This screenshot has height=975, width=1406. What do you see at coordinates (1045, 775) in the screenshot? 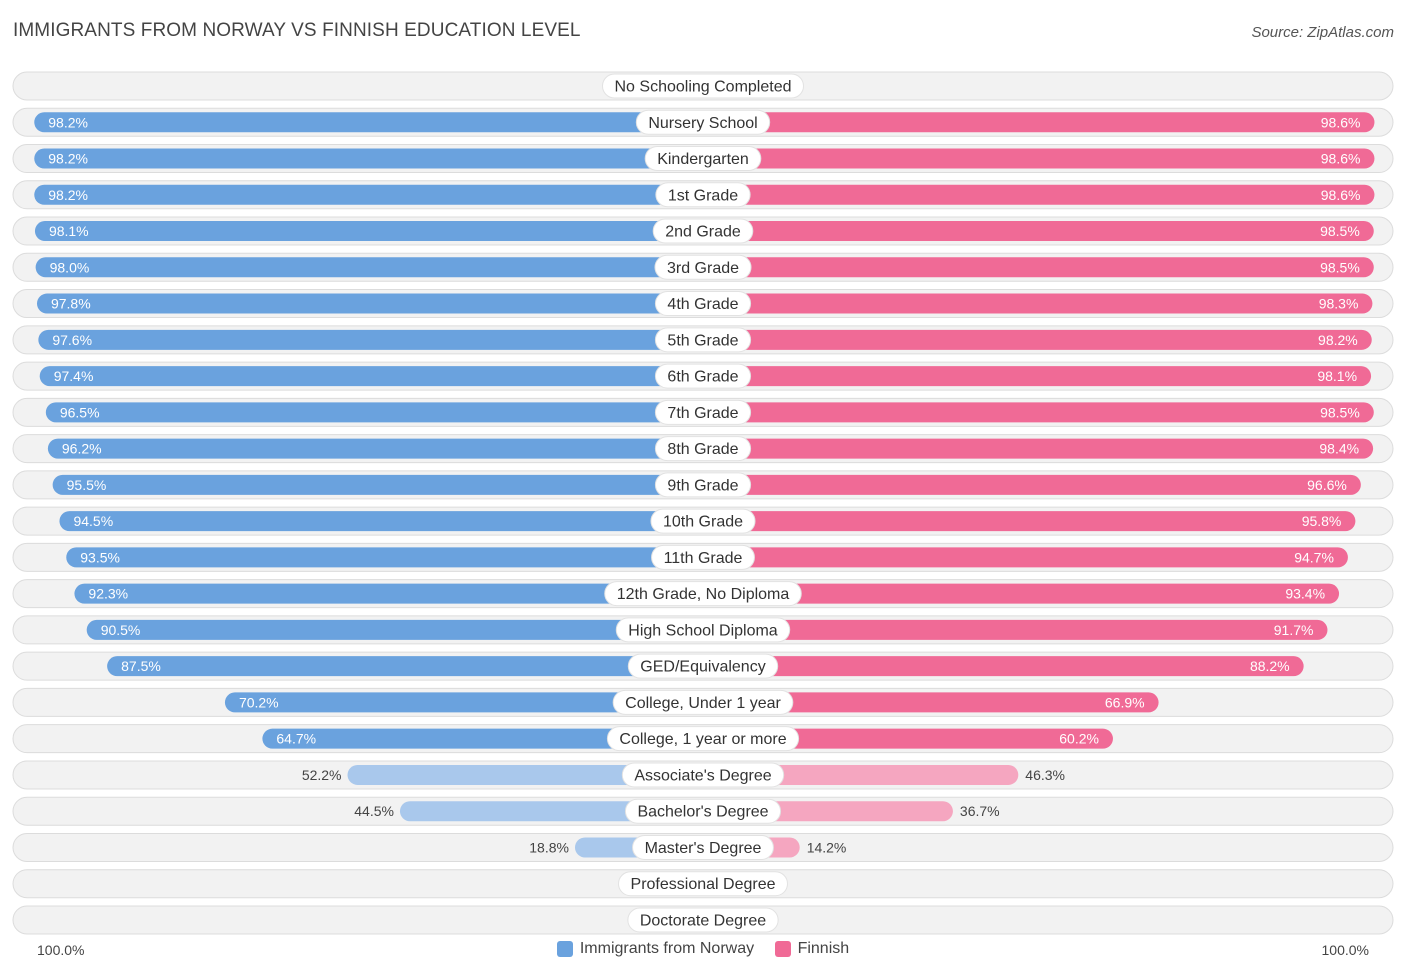
I see `value-label-finnish: 46.3%` at bounding box center [1045, 775].